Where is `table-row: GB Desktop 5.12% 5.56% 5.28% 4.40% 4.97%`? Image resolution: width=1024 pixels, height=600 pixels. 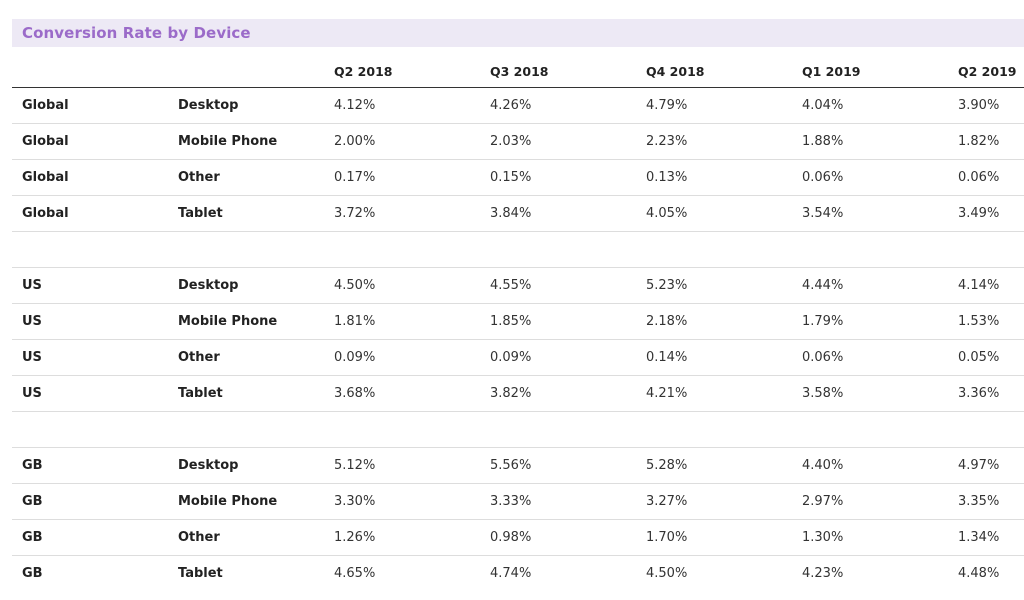 table-row: GB Desktop 5.12% 5.56% 5.28% 4.40% 4.97% is located at coordinates (518, 465).